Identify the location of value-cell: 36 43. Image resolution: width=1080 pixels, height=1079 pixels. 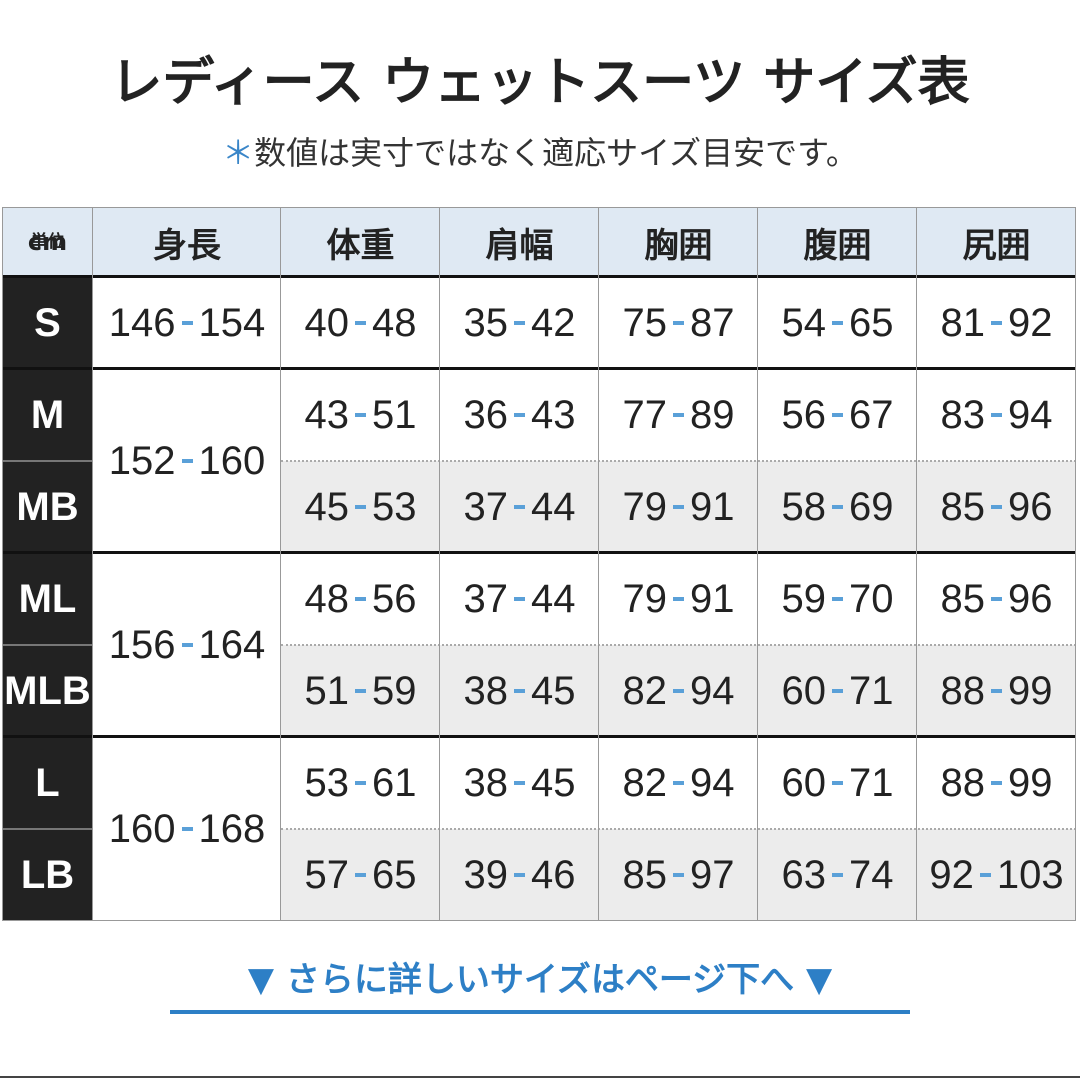
(519, 415).